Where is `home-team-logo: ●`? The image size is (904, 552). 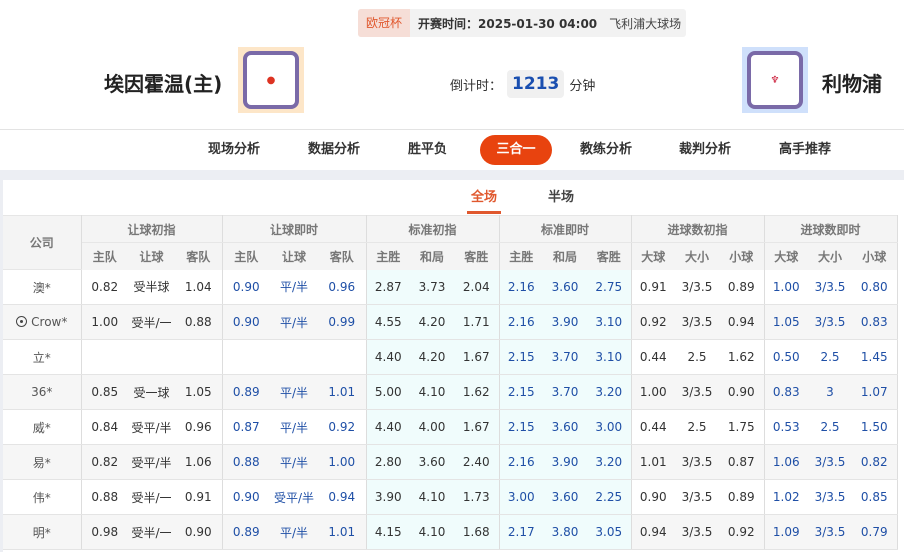 home-team-logo: ● is located at coordinates (271, 80).